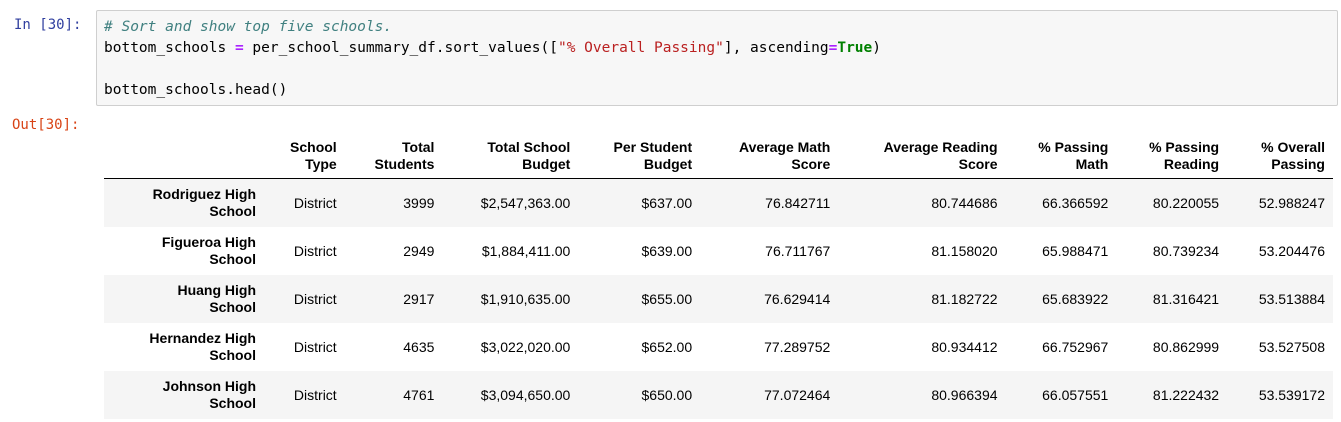 This screenshot has width=1341, height=422. I want to click on table-cell: 80.934412, so click(964, 346).